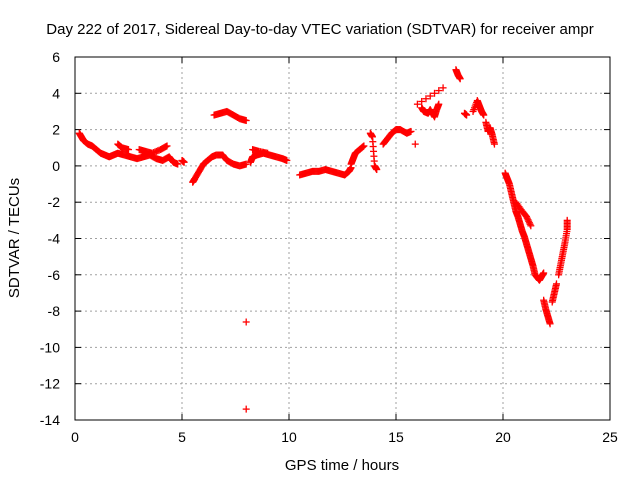  Describe the element at coordinates (342, 465) in the screenshot. I see `x-axis-label: GPS time / hours` at that location.